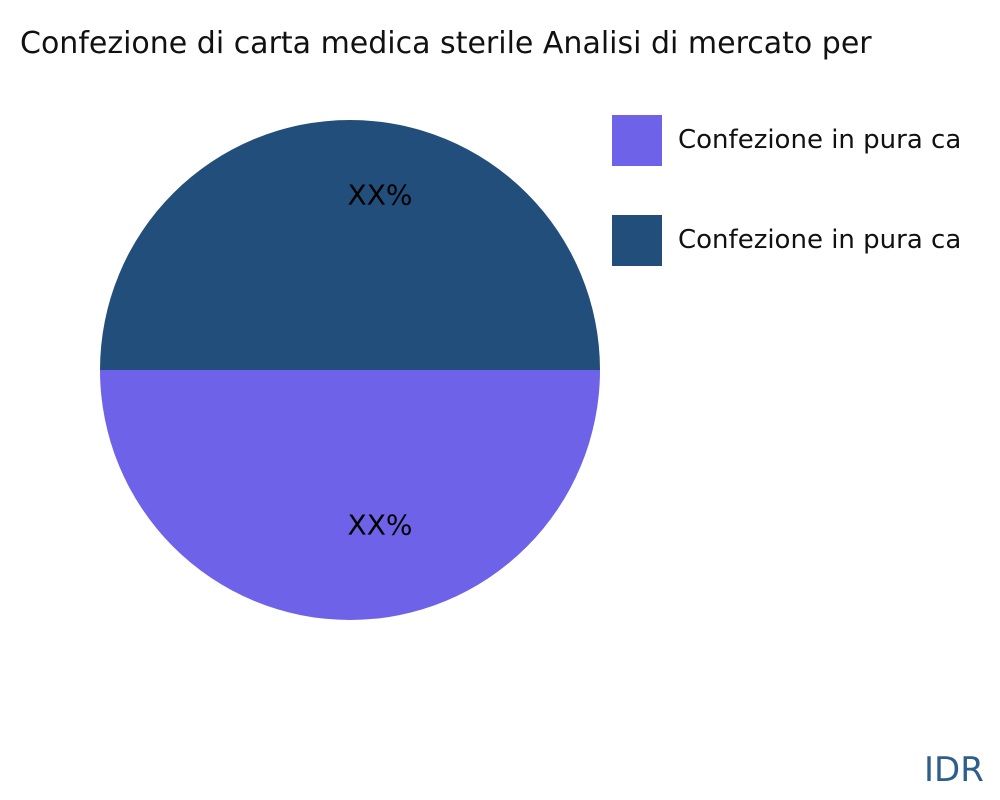 The image size is (1000, 800). I want to click on pie-slice-label-bottom: XX%, so click(380, 525).